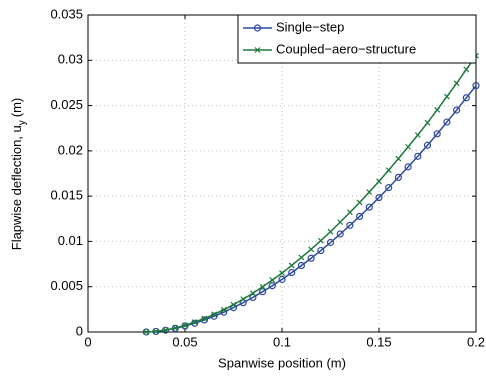  What do you see at coordinates (66, 13) in the screenshot?
I see `y-tick-label: 0.035` at bounding box center [66, 13].